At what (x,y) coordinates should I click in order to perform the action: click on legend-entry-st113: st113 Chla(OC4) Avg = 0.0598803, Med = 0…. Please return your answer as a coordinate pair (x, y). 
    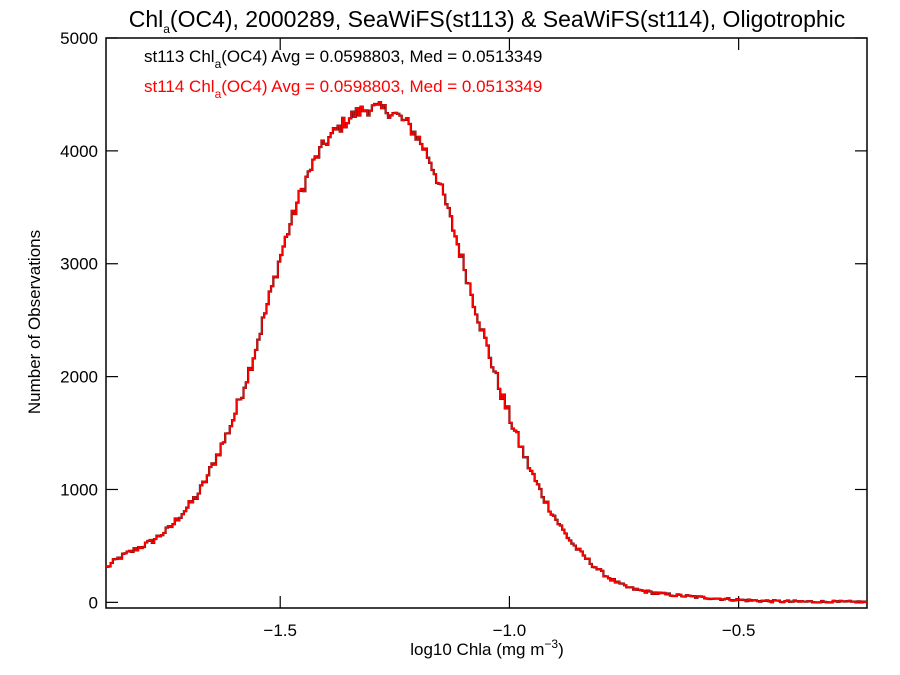
    Looking at the image, I should click on (343, 59).